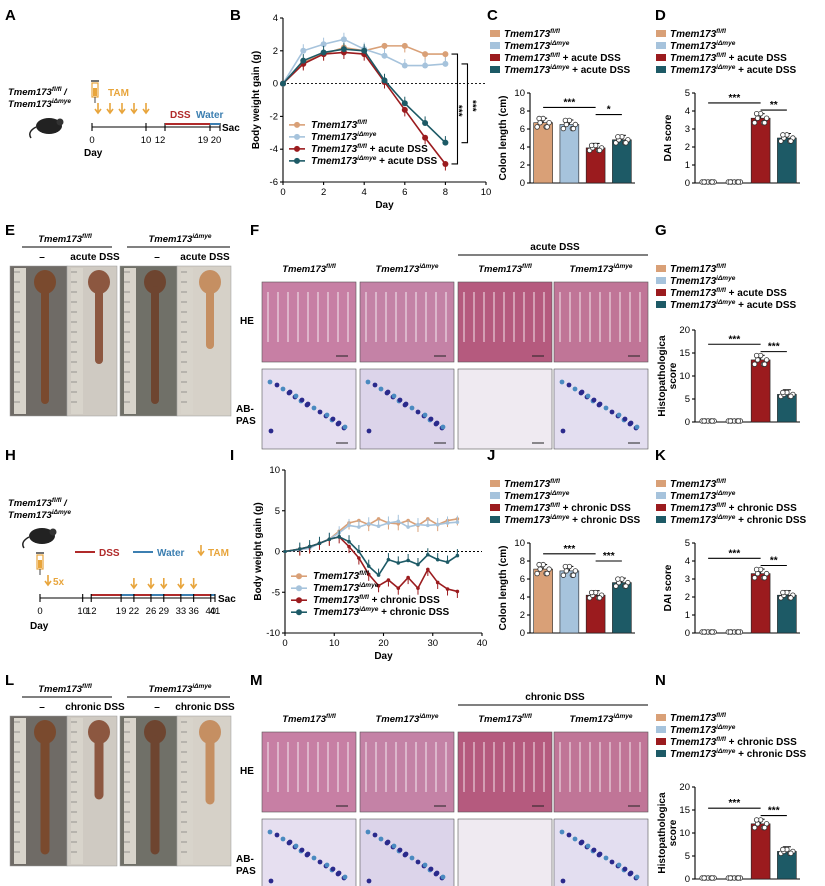  I want to click on day-label: Day, so click(39, 626).